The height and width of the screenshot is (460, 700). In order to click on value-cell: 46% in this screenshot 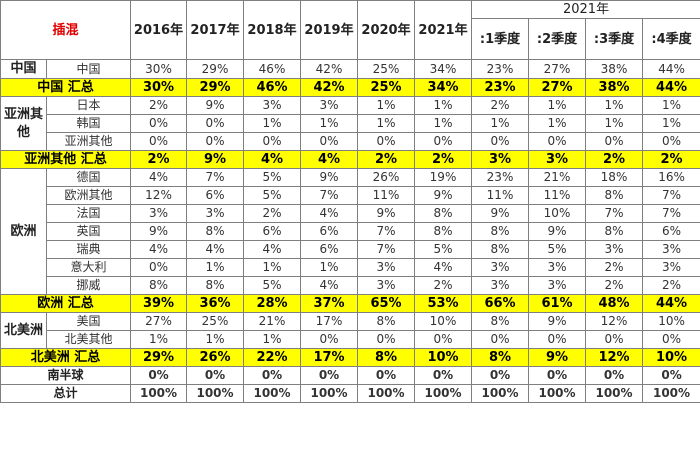, I will do `click(272, 69)`.